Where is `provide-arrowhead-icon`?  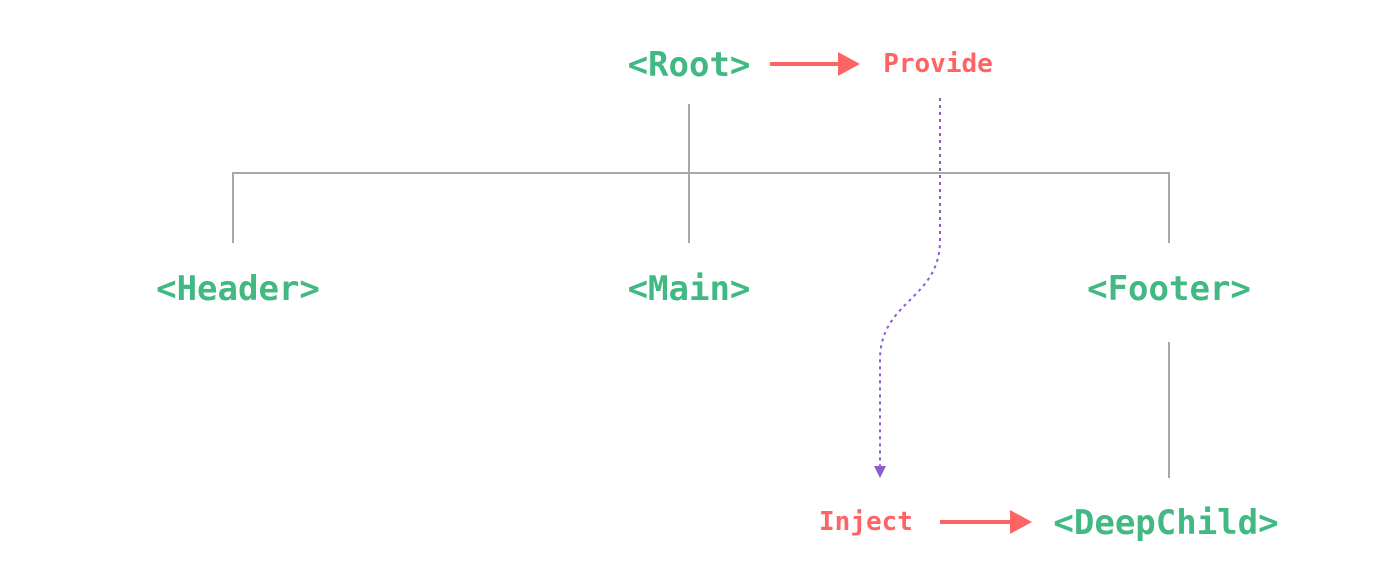 provide-arrowhead-icon is located at coordinates (849, 64).